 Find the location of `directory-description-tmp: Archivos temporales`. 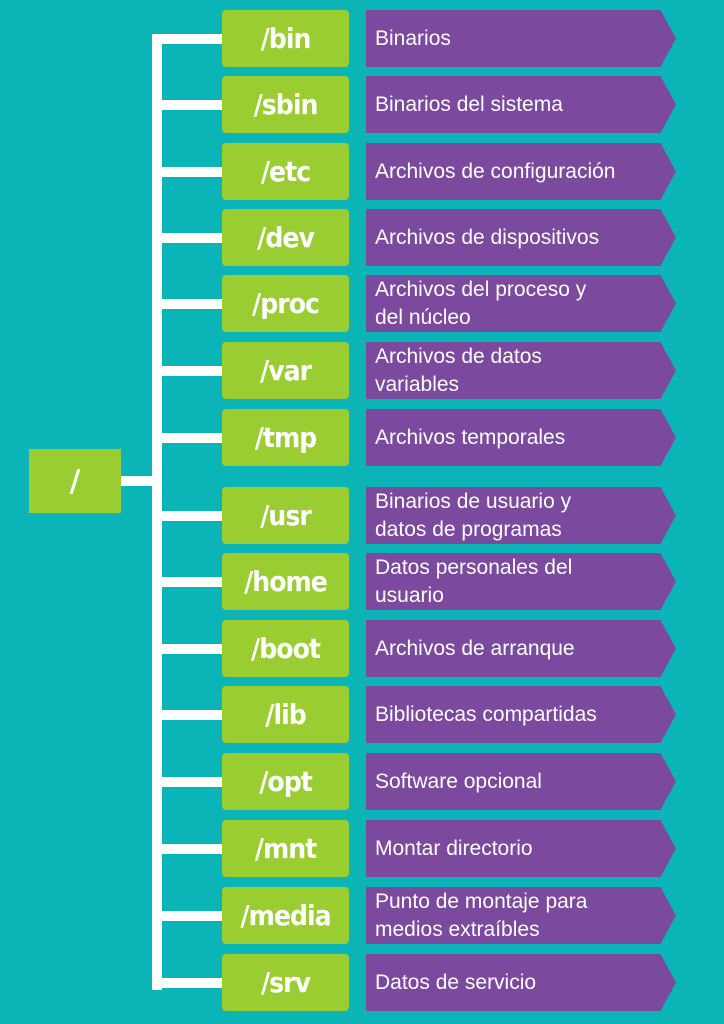

directory-description-tmp: Archivos temporales is located at coordinates (521, 437).